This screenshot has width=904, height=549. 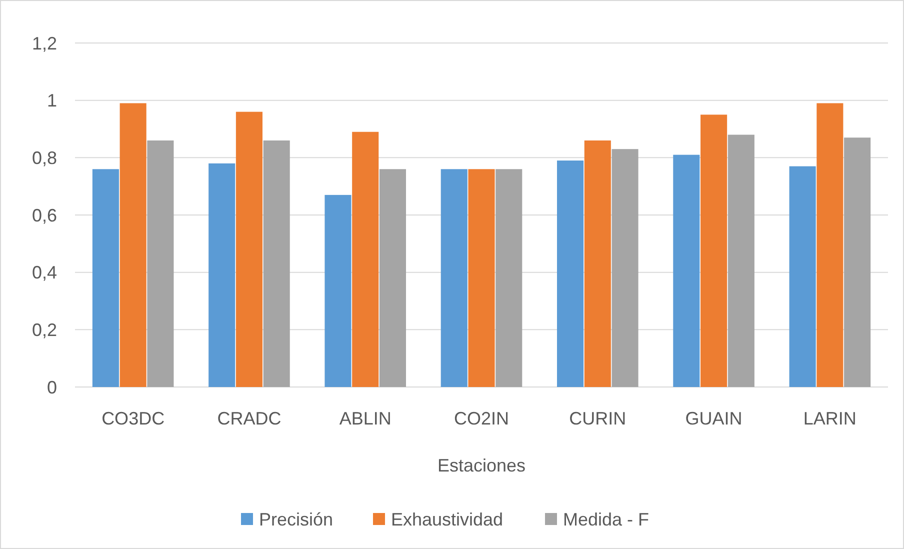 I want to click on x-tick-label: CO3DC, so click(x=133, y=418).